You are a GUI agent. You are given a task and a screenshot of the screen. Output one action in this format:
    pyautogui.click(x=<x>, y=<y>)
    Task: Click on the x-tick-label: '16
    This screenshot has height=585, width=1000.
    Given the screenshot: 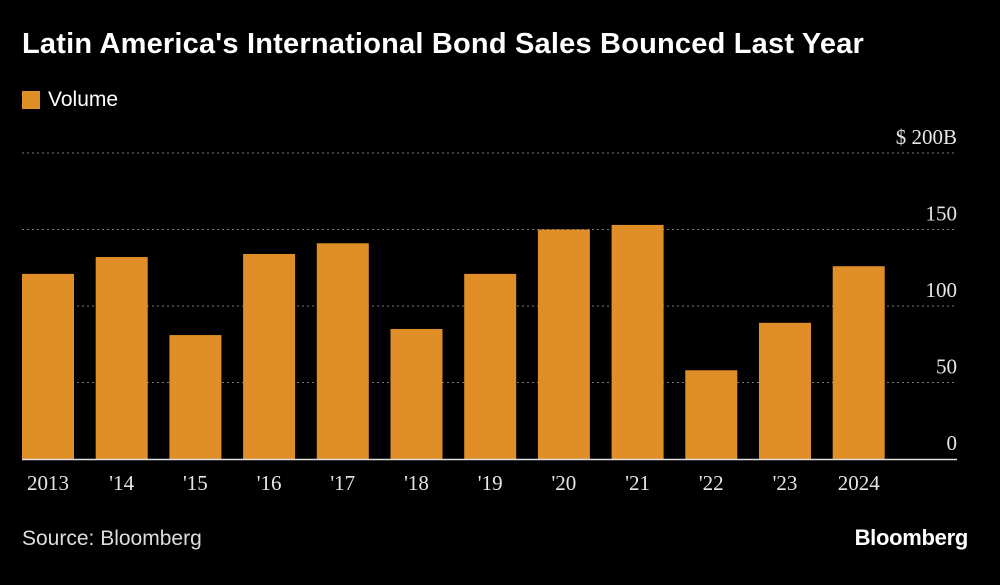 What is the action you would take?
    pyautogui.click(x=269, y=483)
    